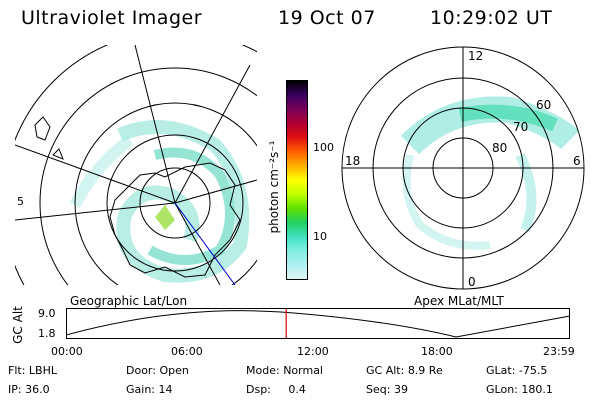  I want to click on altitude-curve, so click(318, 324).